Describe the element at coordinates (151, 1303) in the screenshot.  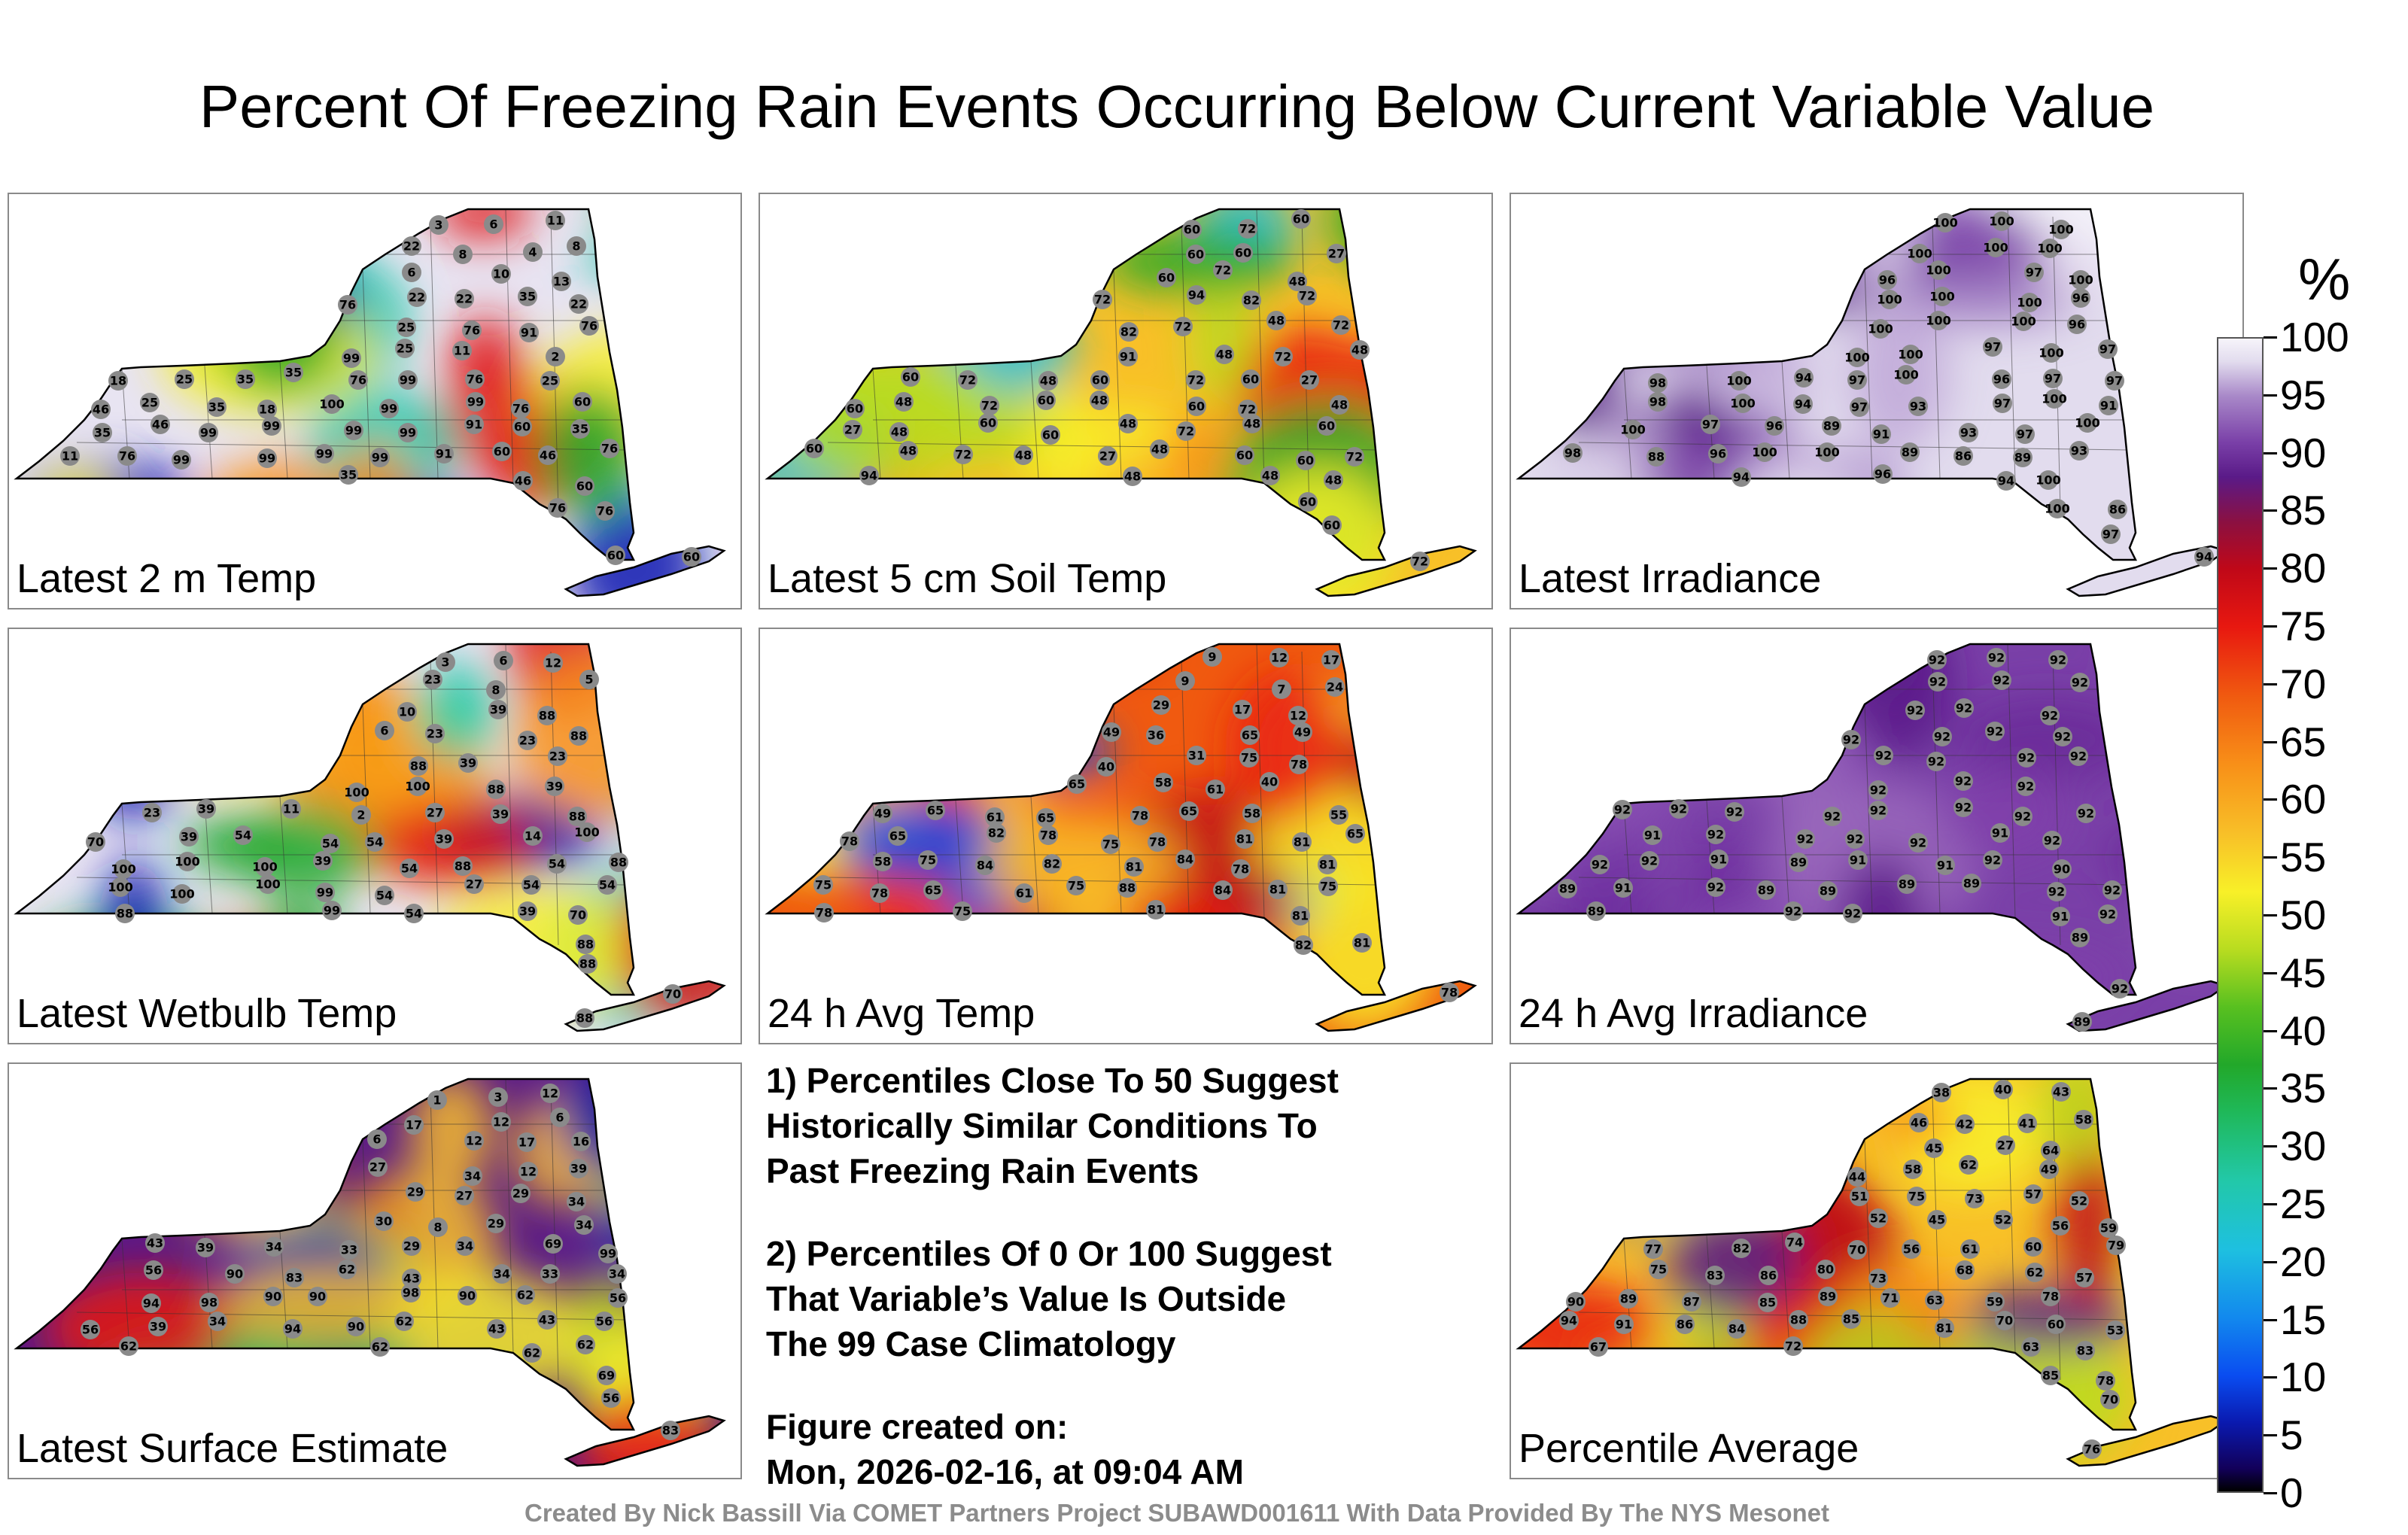
I see `station-value: 94` at that location.